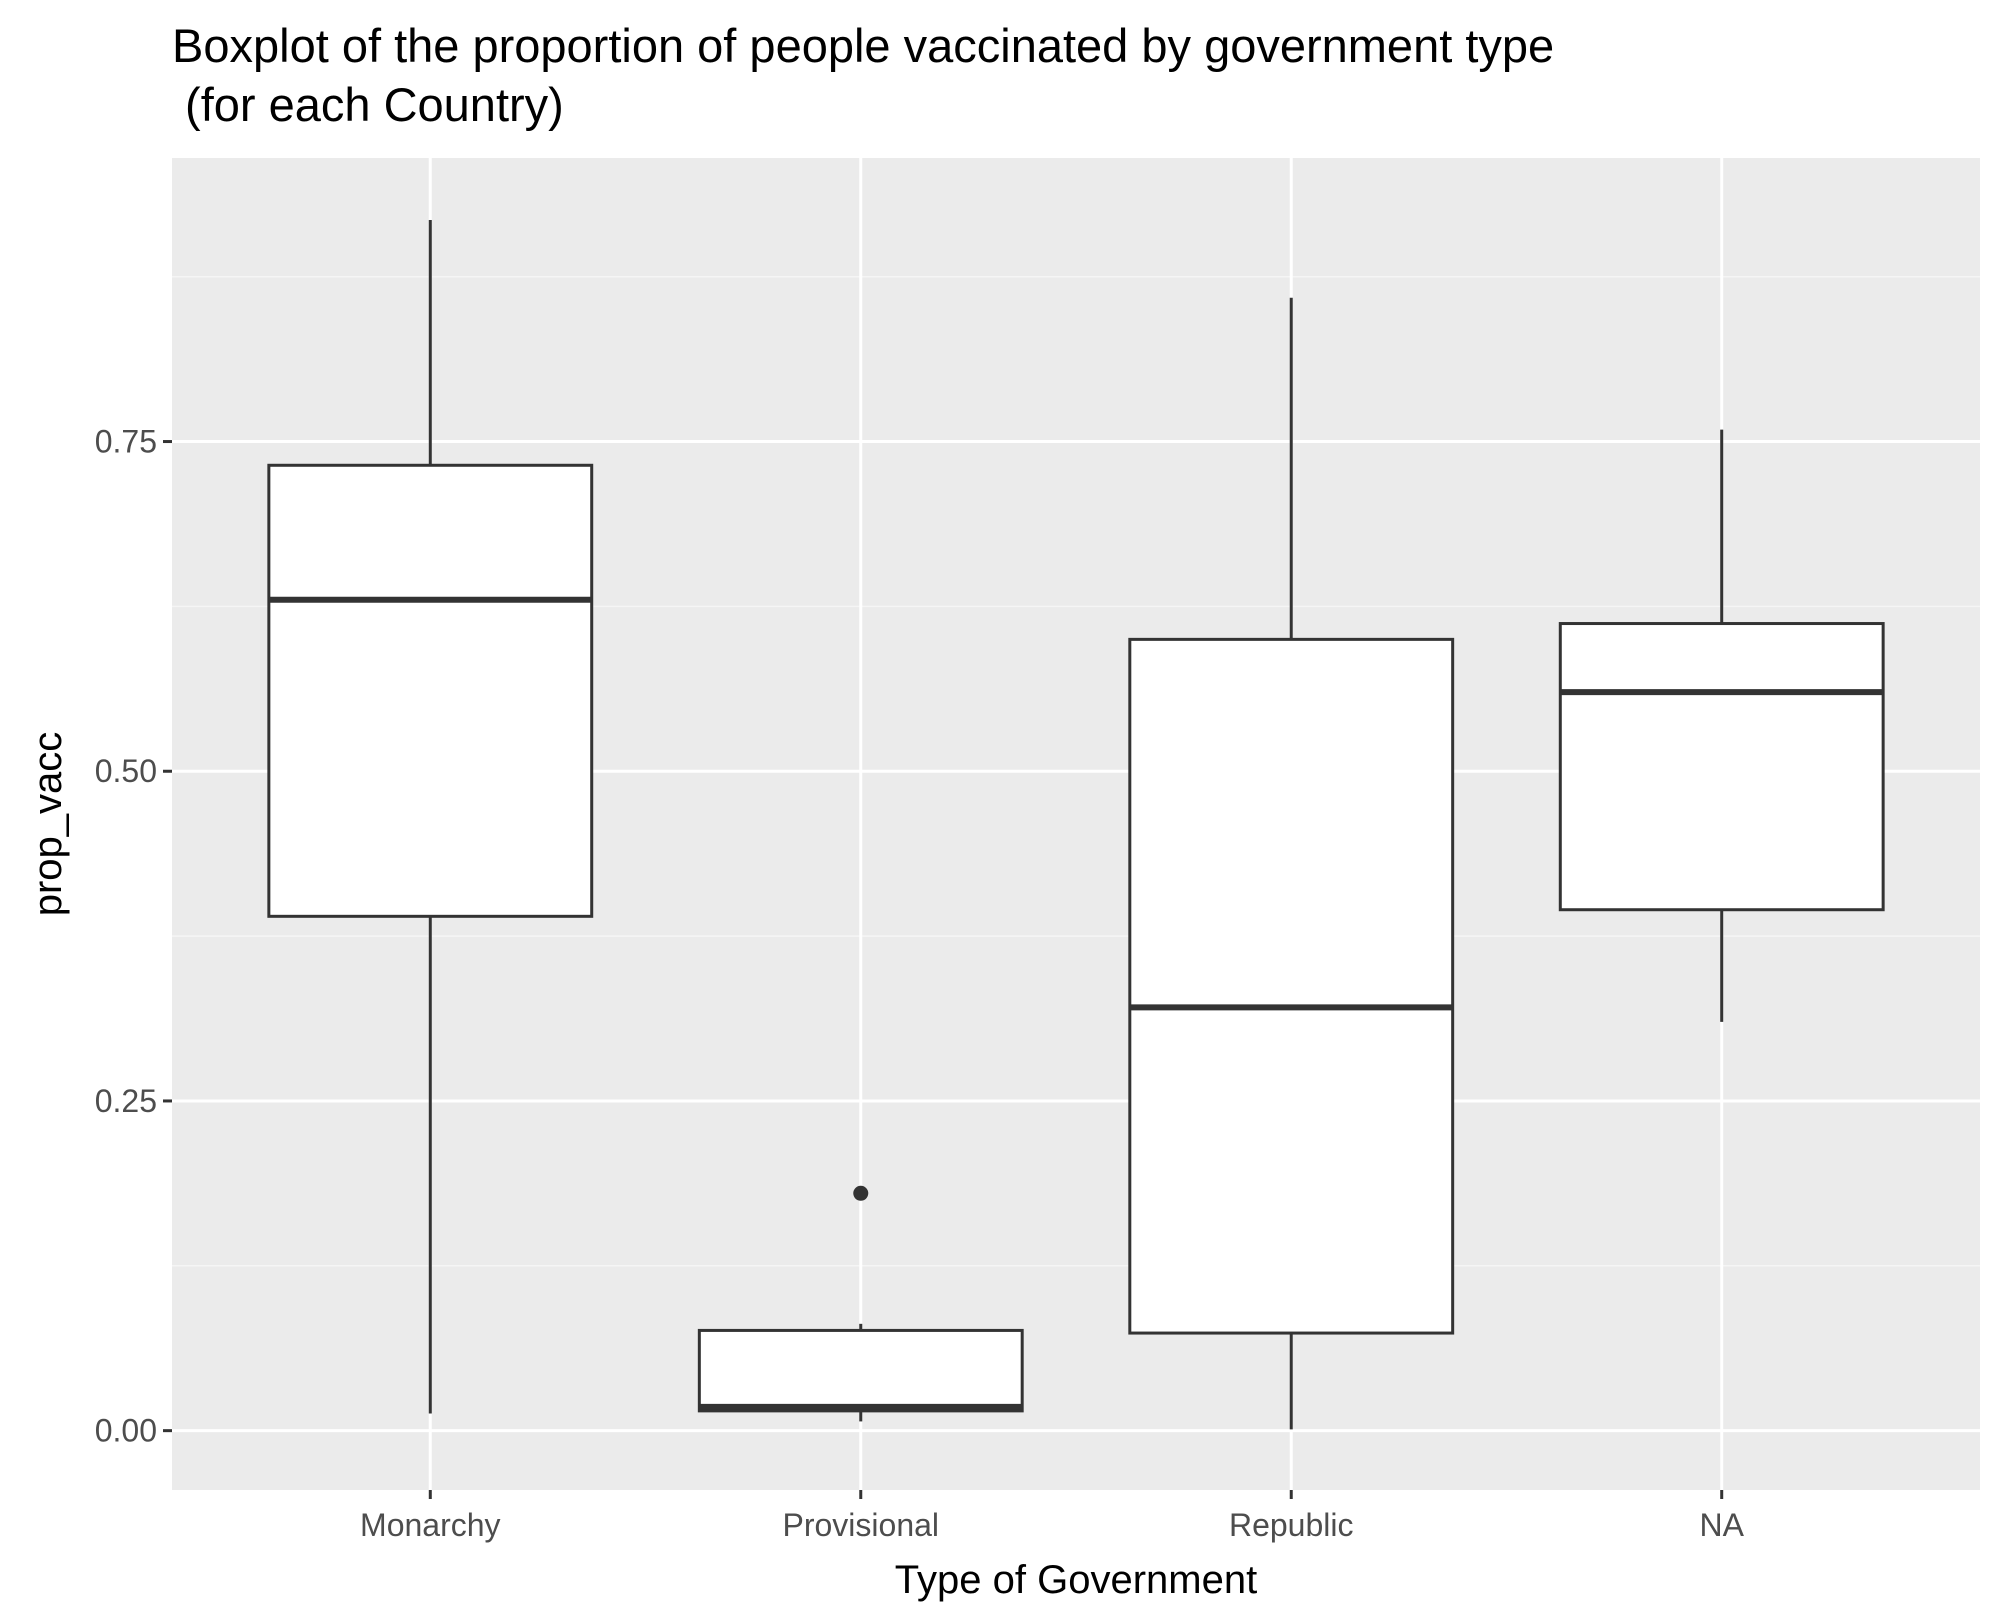  Describe the element at coordinates (133, 936) in the screenshot. I see `y-axis: 0.00 0.25 0.50 0.75` at that location.